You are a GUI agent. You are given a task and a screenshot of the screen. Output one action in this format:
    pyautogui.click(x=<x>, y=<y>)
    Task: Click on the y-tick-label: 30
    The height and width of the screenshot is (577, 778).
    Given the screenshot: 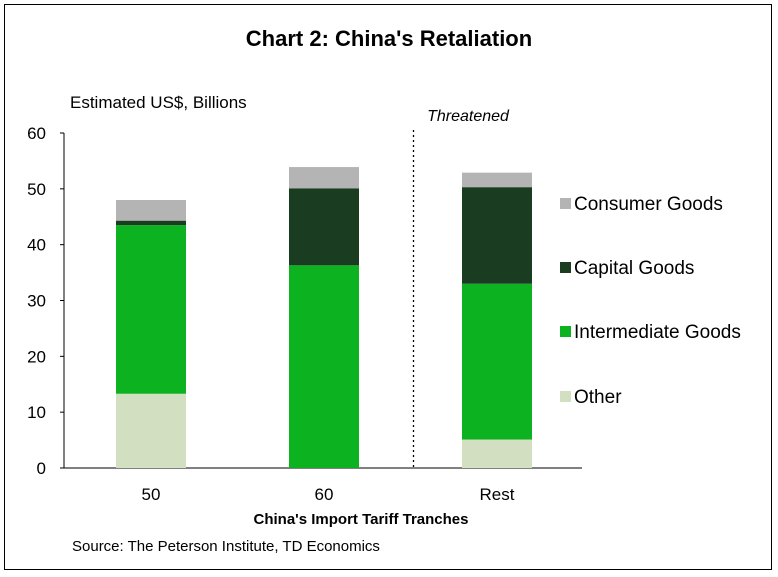 What is the action you would take?
    pyautogui.click(x=36, y=301)
    